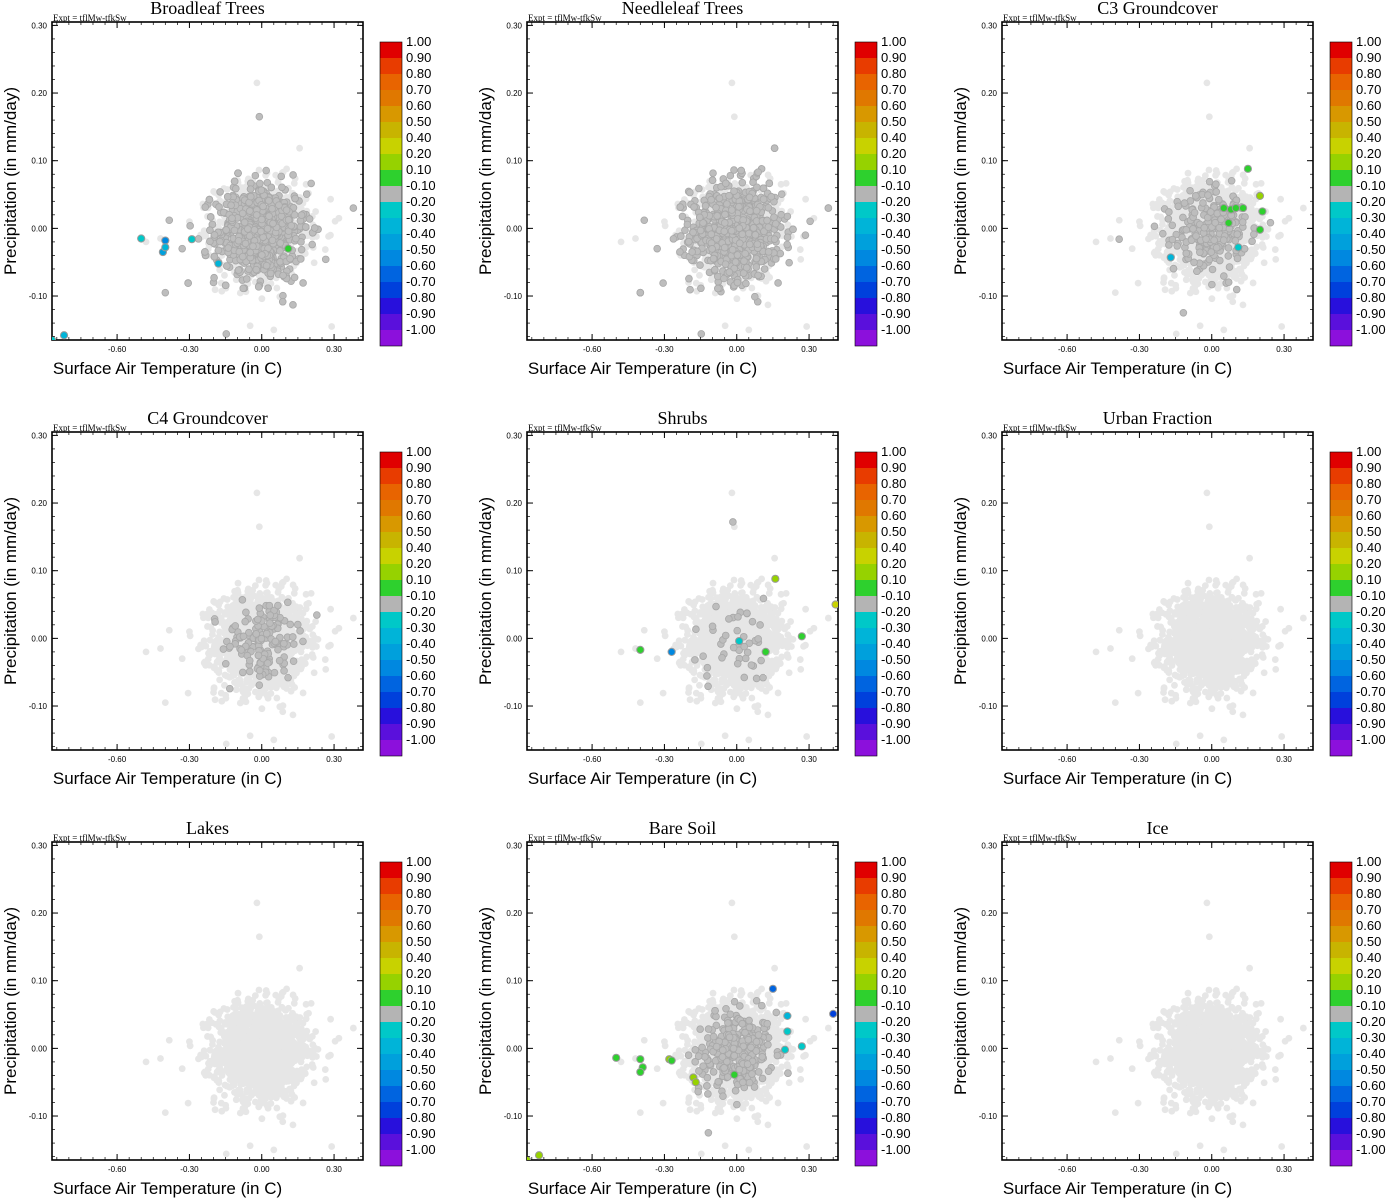 This screenshot has width=1388, height=1200. Describe the element at coordinates (896, 313) in the screenshot. I see `colorbar-label: -0.90` at that location.